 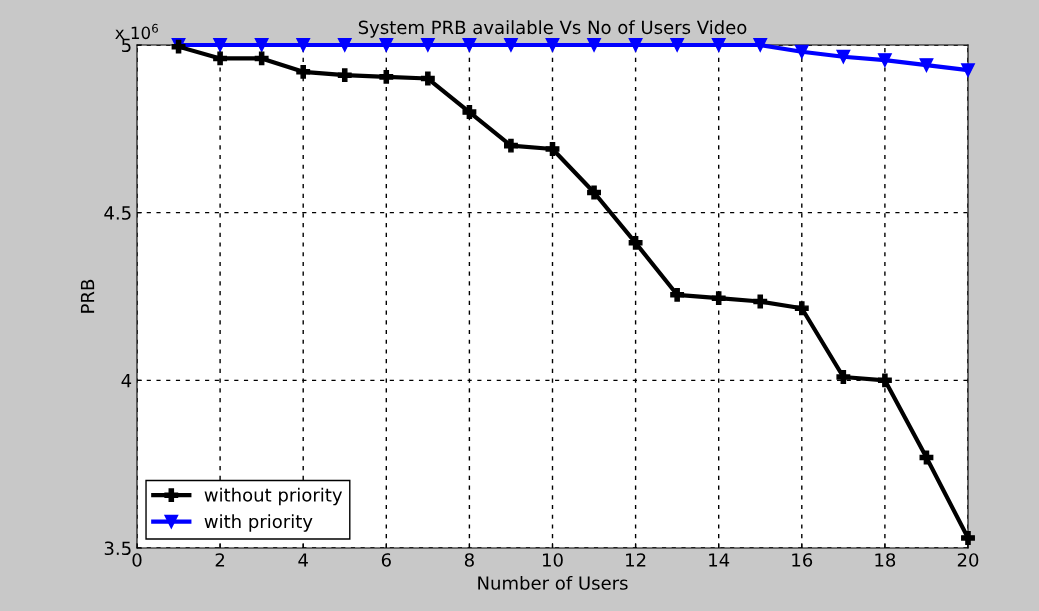 I want to click on x-tick-label: 16, so click(x=802, y=560).